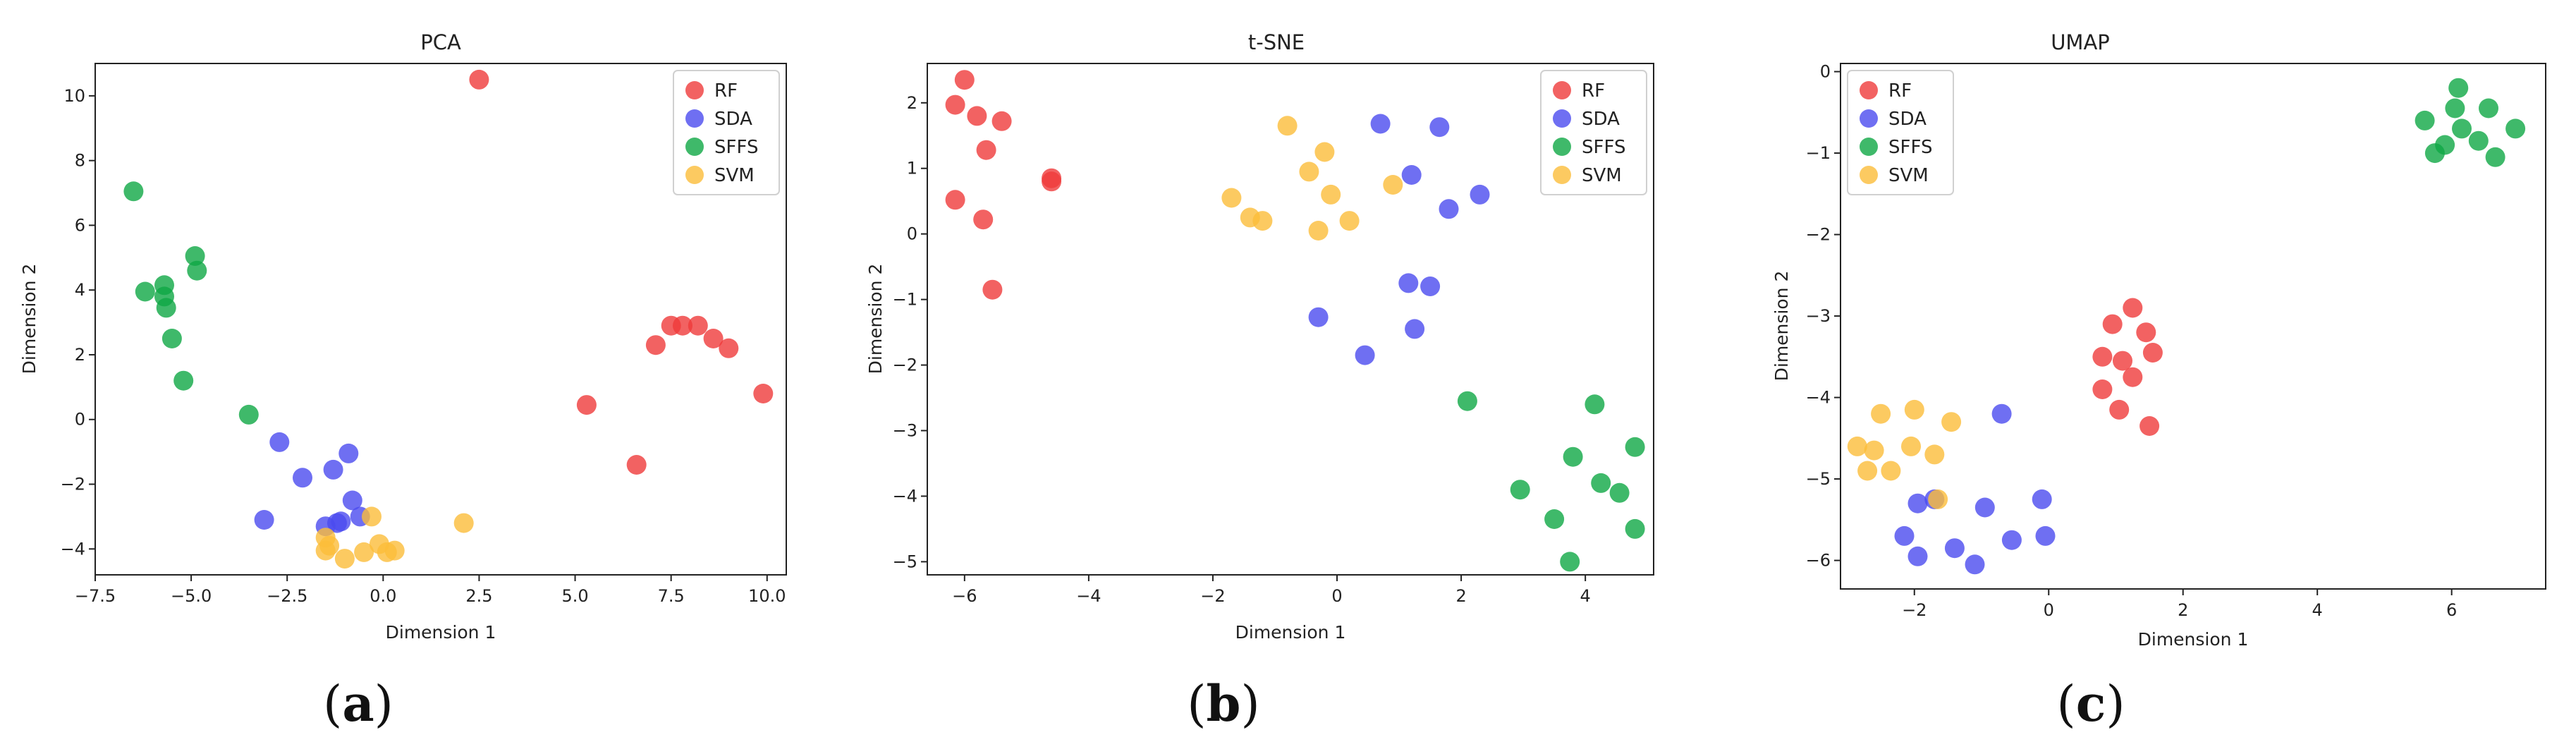 Image resolution: width=2576 pixels, height=742 pixels. Describe the element at coordinates (2091, 703) in the screenshot. I see `panel-caption-letter: c` at that location.